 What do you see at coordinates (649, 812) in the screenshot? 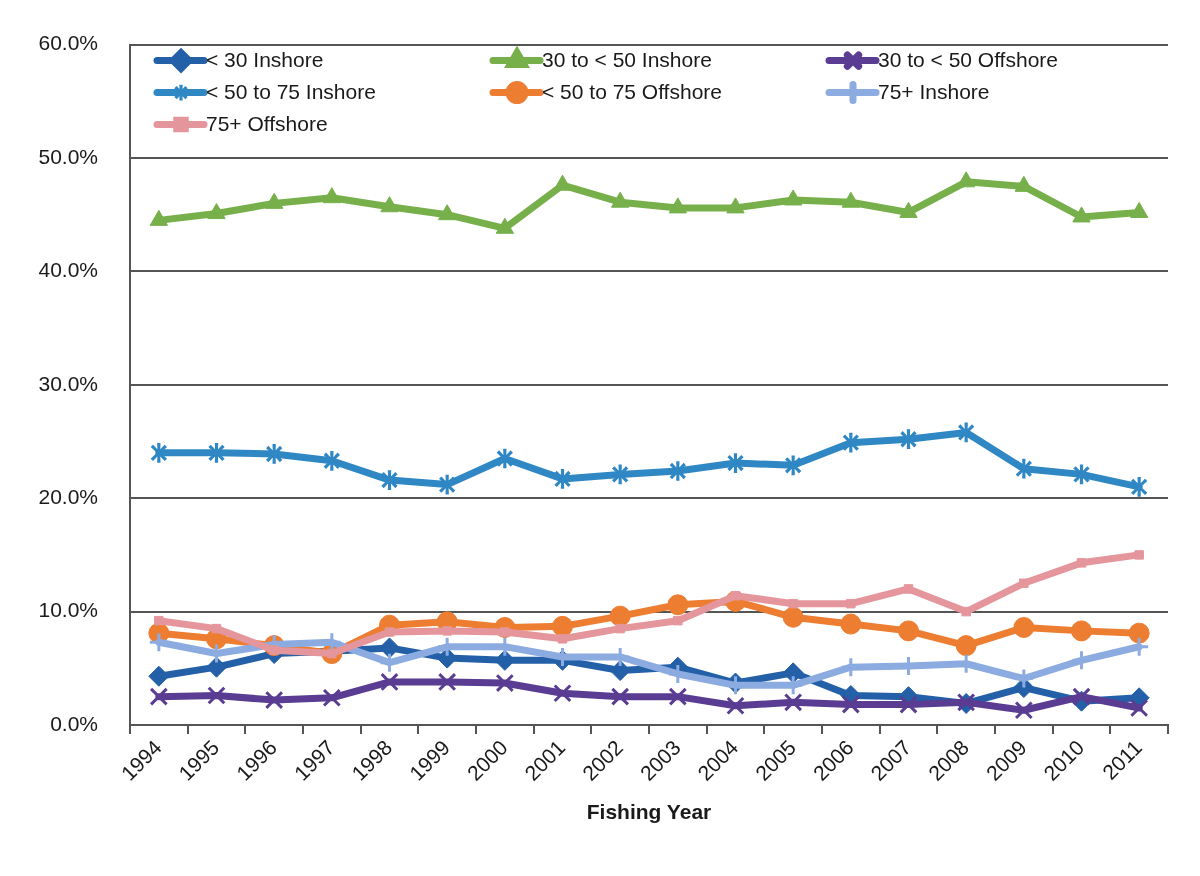
I see `x-axis-title: Fishing Year` at bounding box center [649, 812].